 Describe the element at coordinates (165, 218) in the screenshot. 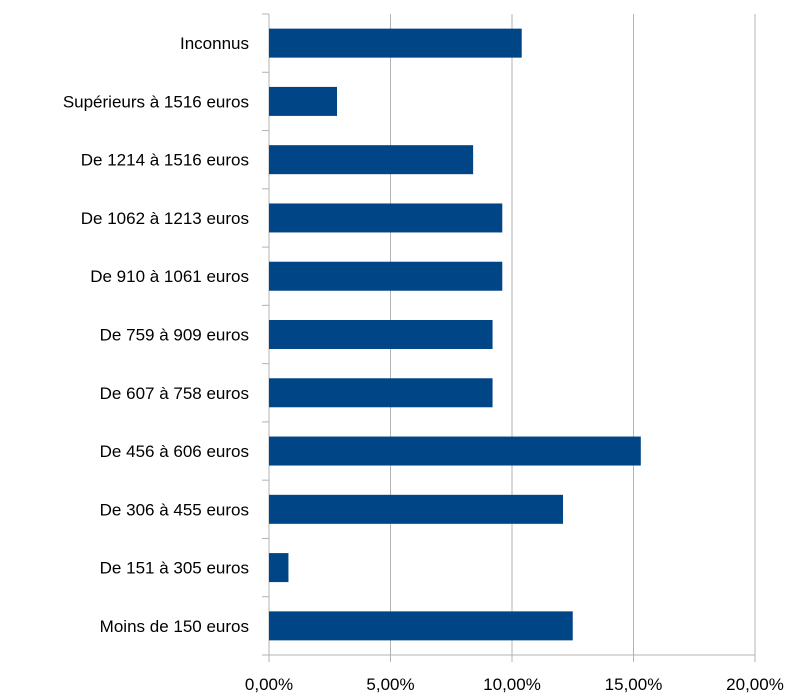

I see `category-label: De 1062 à 1213 euros` at that location.